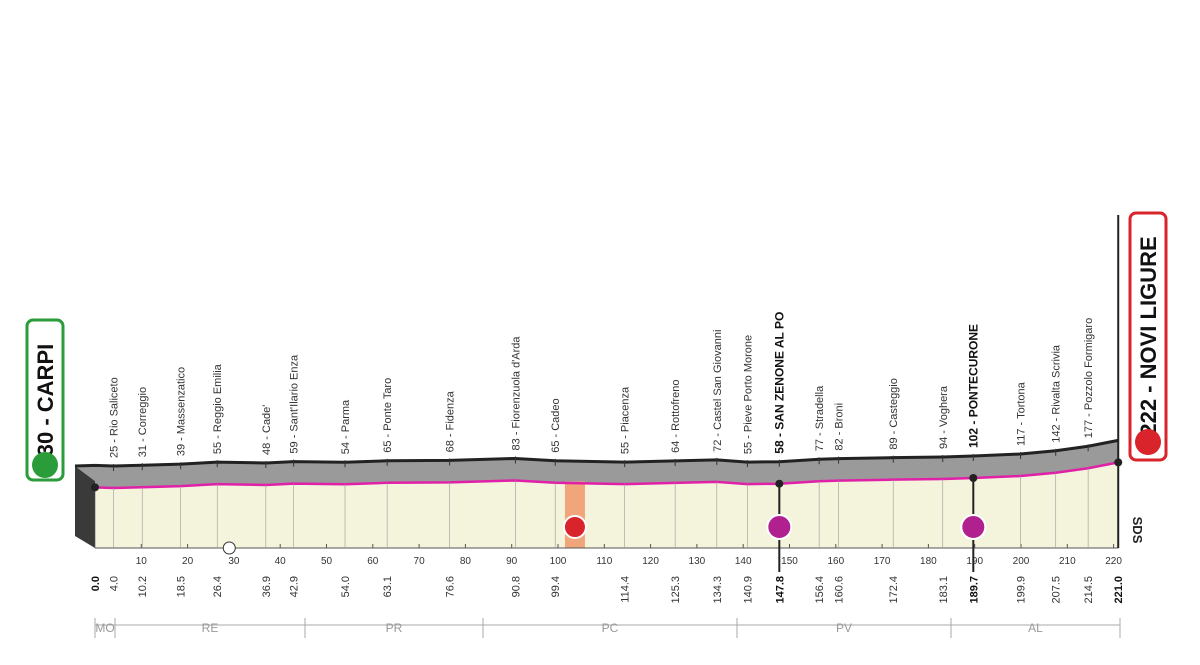 The image size is (1200, 665). Describe the element at coordinates (210, 628) in the screenshot. I see `province-label: RE` at that location.